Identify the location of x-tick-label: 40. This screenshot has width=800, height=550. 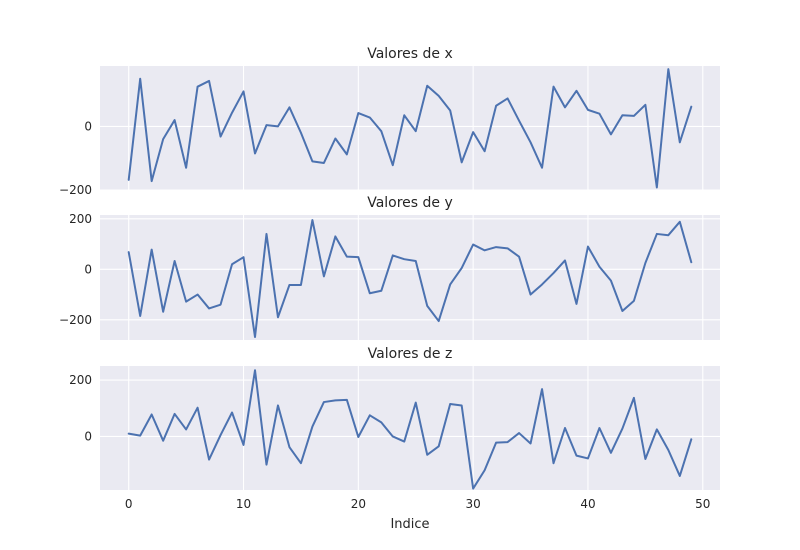
(587, 504).